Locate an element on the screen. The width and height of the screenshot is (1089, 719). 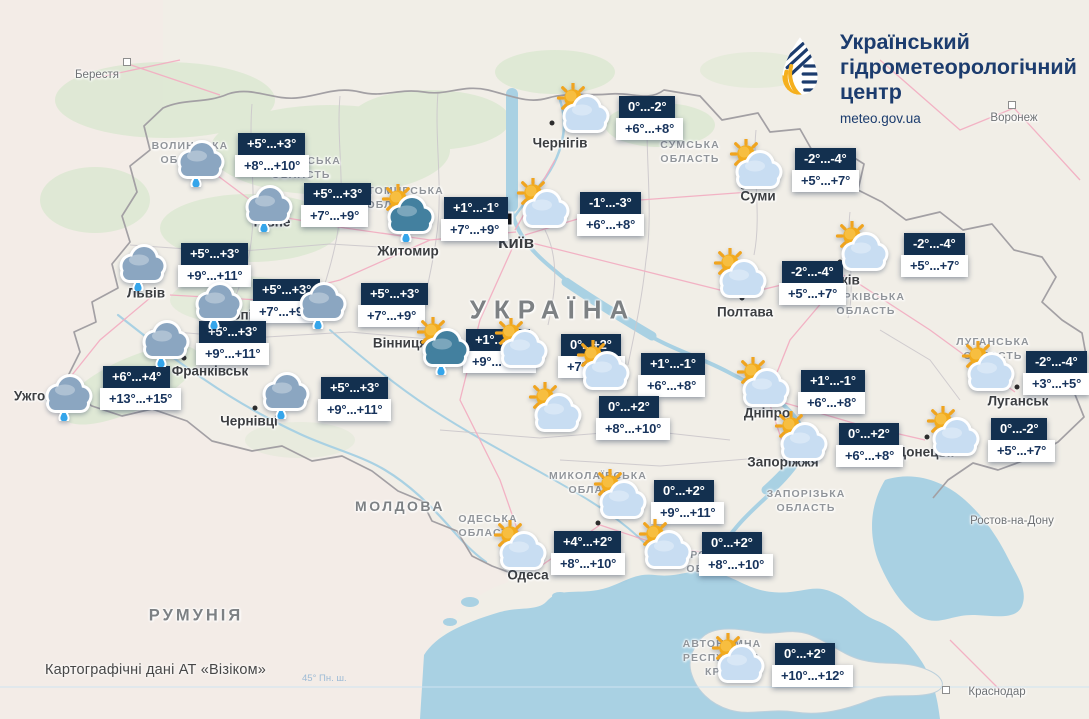
city-label: Суми is located at coordinates (758, 196).